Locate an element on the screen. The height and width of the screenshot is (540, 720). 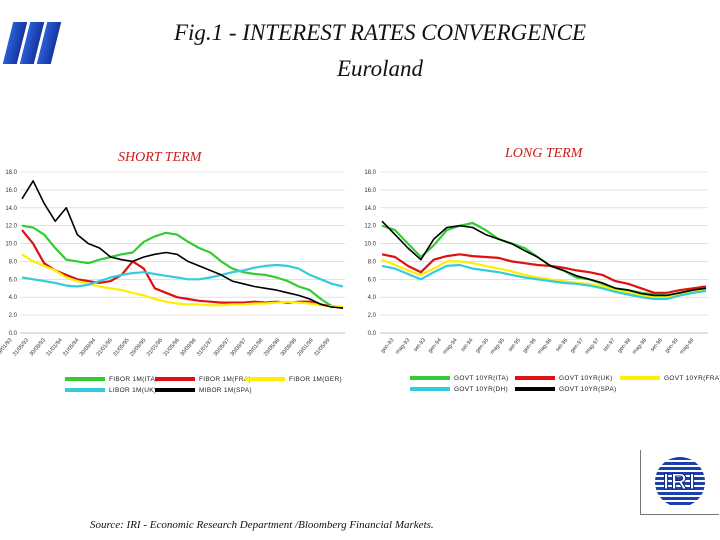
legend-label: MIBOR 1M(SPA) is located at coordinates (225, 390).